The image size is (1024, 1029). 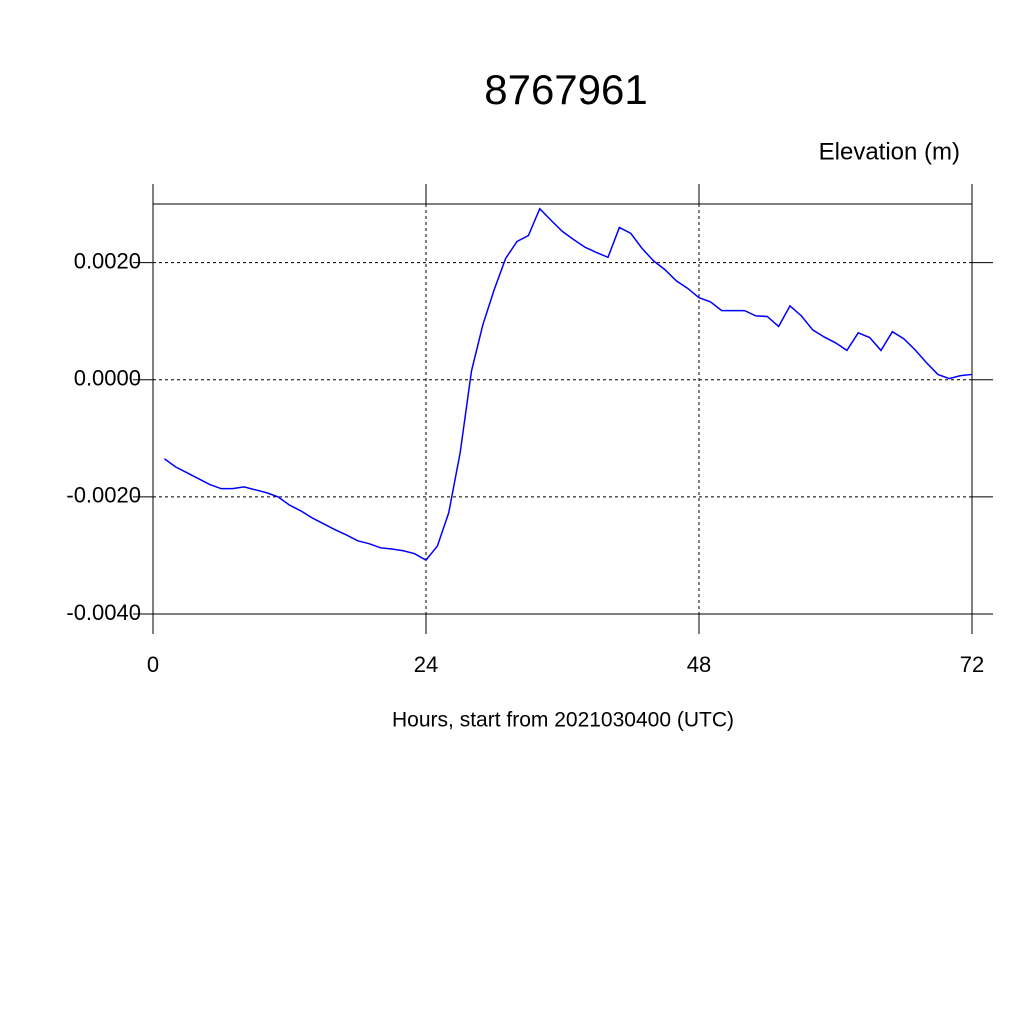 I want to click on y-tick-label: 0.0000, so click(x=107, y=378).